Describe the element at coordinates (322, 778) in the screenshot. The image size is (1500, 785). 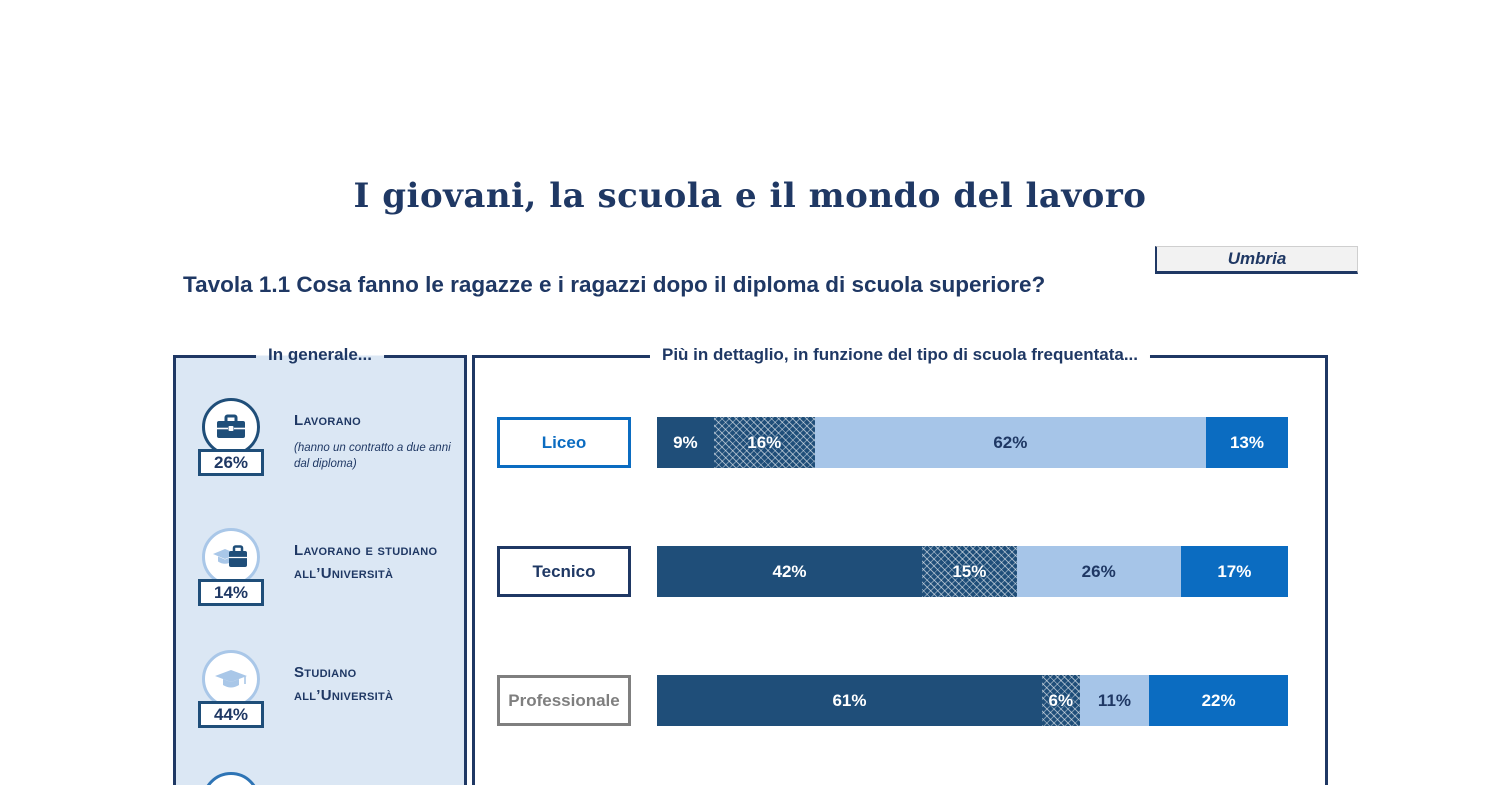
I see `general-item-altro: Altro` at that location.